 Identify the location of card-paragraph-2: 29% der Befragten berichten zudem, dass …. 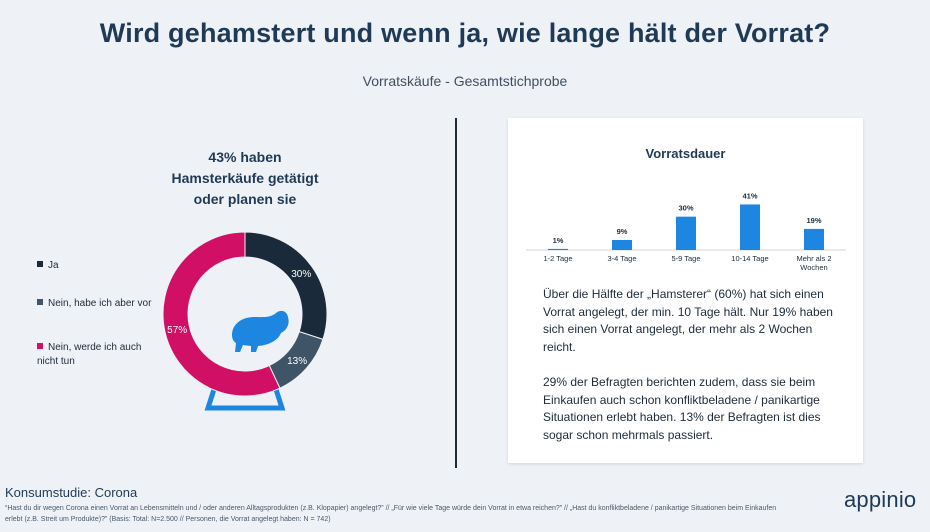
(682, 408).